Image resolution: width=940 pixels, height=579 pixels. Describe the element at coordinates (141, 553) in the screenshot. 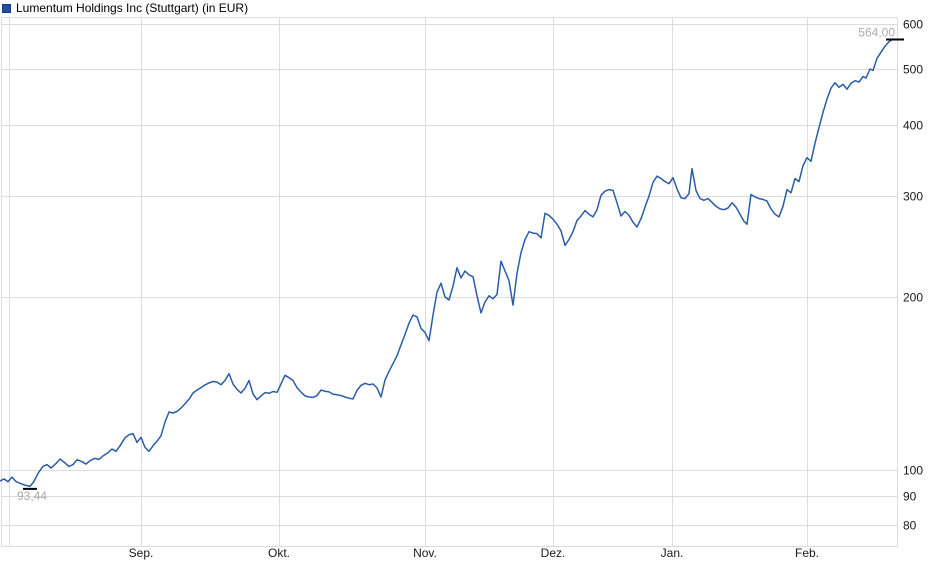

I see `x-axis-label: Sep.` at that location.